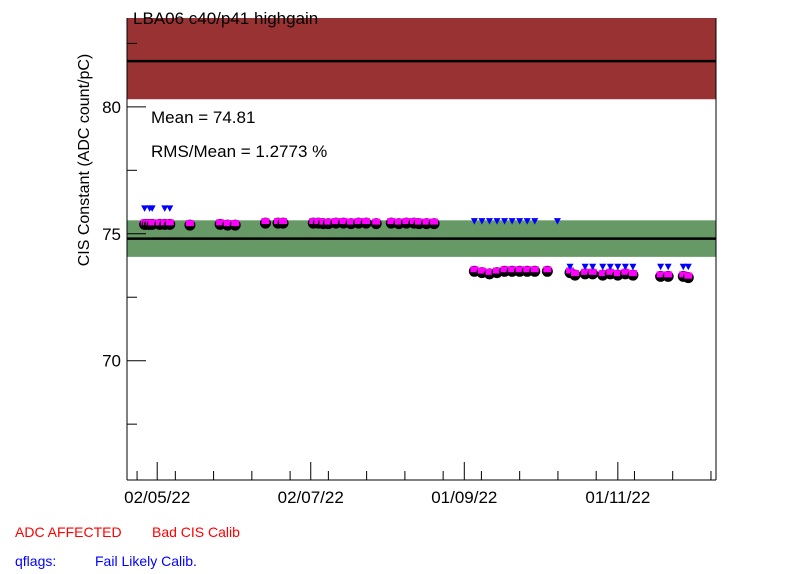 The width and height of the screenshot is (796, 574). What do you see at coordinates (421, 59) in the screenshot?
I see `red-band` at bounding box center [421, 59].